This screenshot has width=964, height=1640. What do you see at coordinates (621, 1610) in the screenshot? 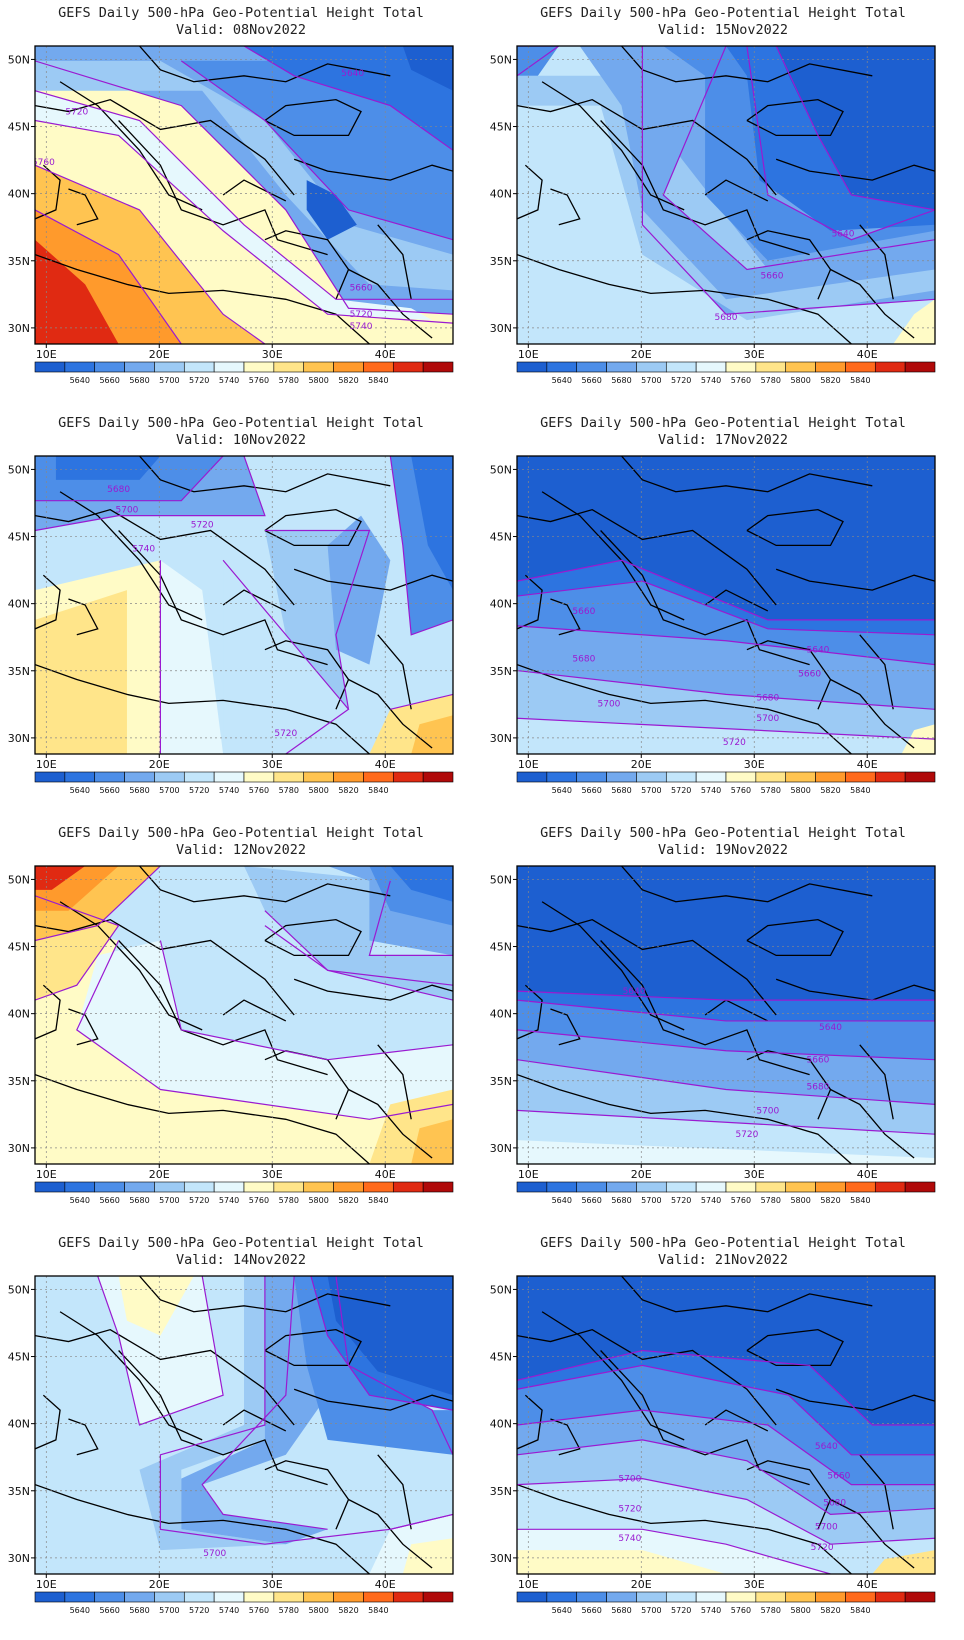
I see `colorbar-label: 5680` at bounding box center [621, 1610].